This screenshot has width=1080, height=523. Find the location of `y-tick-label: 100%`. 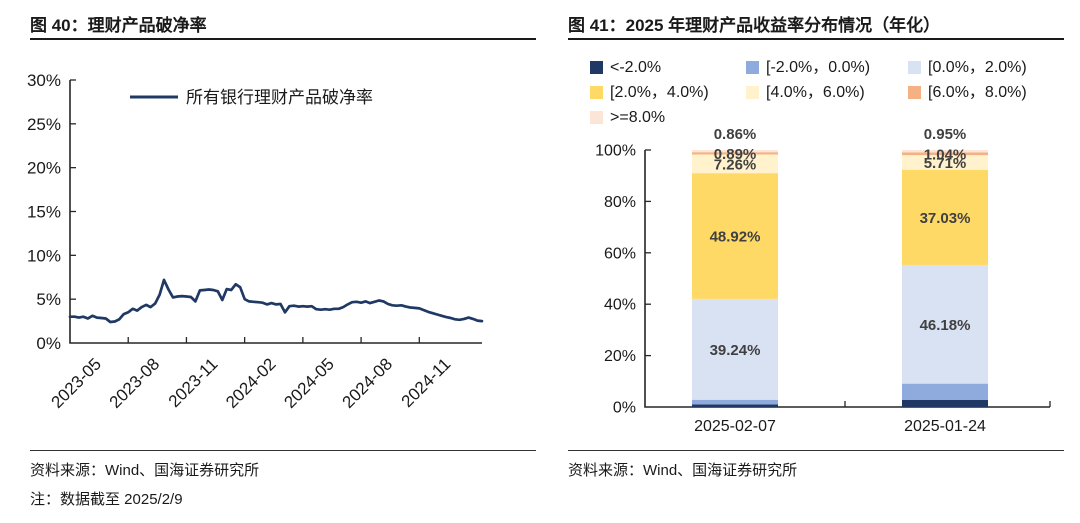

y-tick-label: 100% is located at coordinates (615, 151).